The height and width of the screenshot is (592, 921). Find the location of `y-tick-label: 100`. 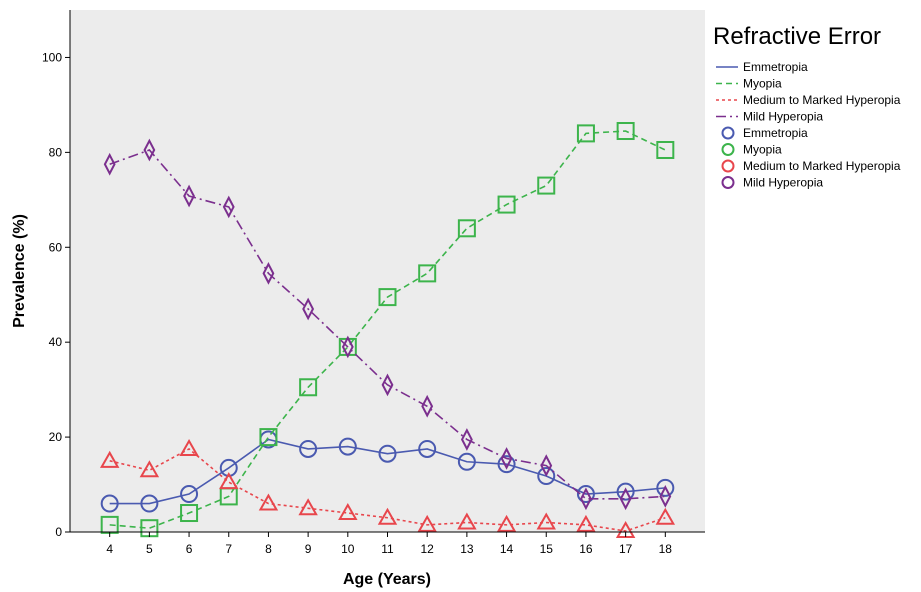

y-tick-label: 100 is located at coordinates (52, 57).